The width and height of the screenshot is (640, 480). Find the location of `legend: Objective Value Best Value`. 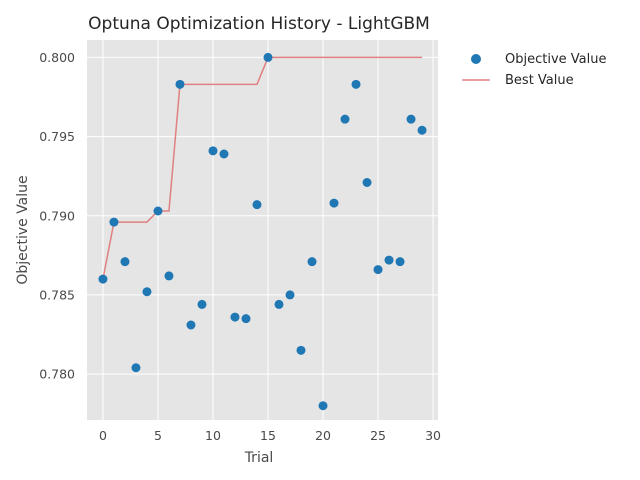

legend: Objective Value Best Value is located at coordinates (534, 70).